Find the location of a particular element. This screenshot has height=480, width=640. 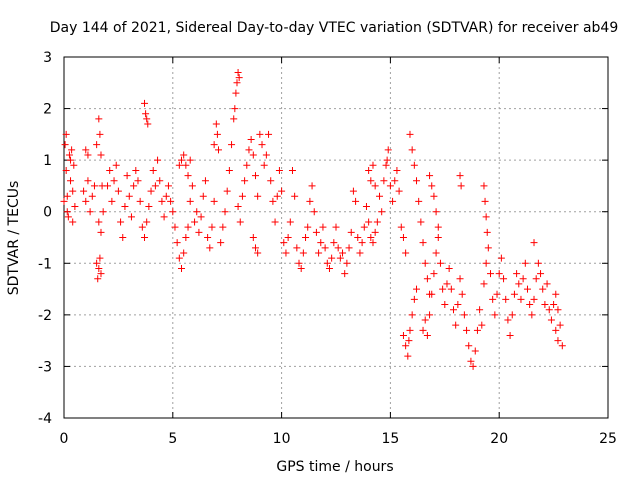

x-tick-label: 10 is located at coordinates (282, 439).